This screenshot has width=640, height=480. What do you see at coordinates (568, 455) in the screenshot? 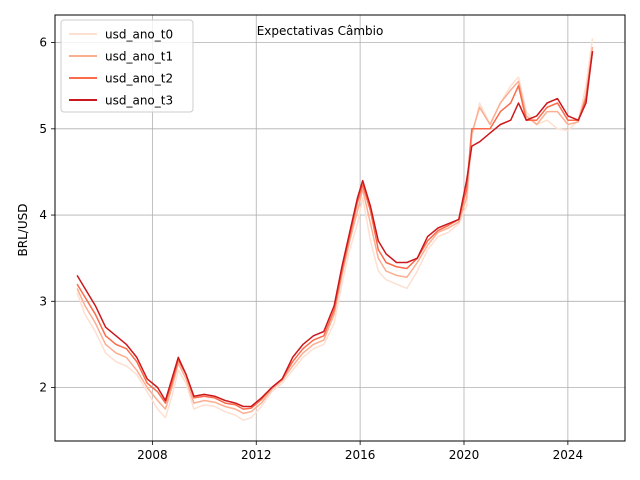
I see `x-tick-label: 2024` at bounding box center [568, 455].